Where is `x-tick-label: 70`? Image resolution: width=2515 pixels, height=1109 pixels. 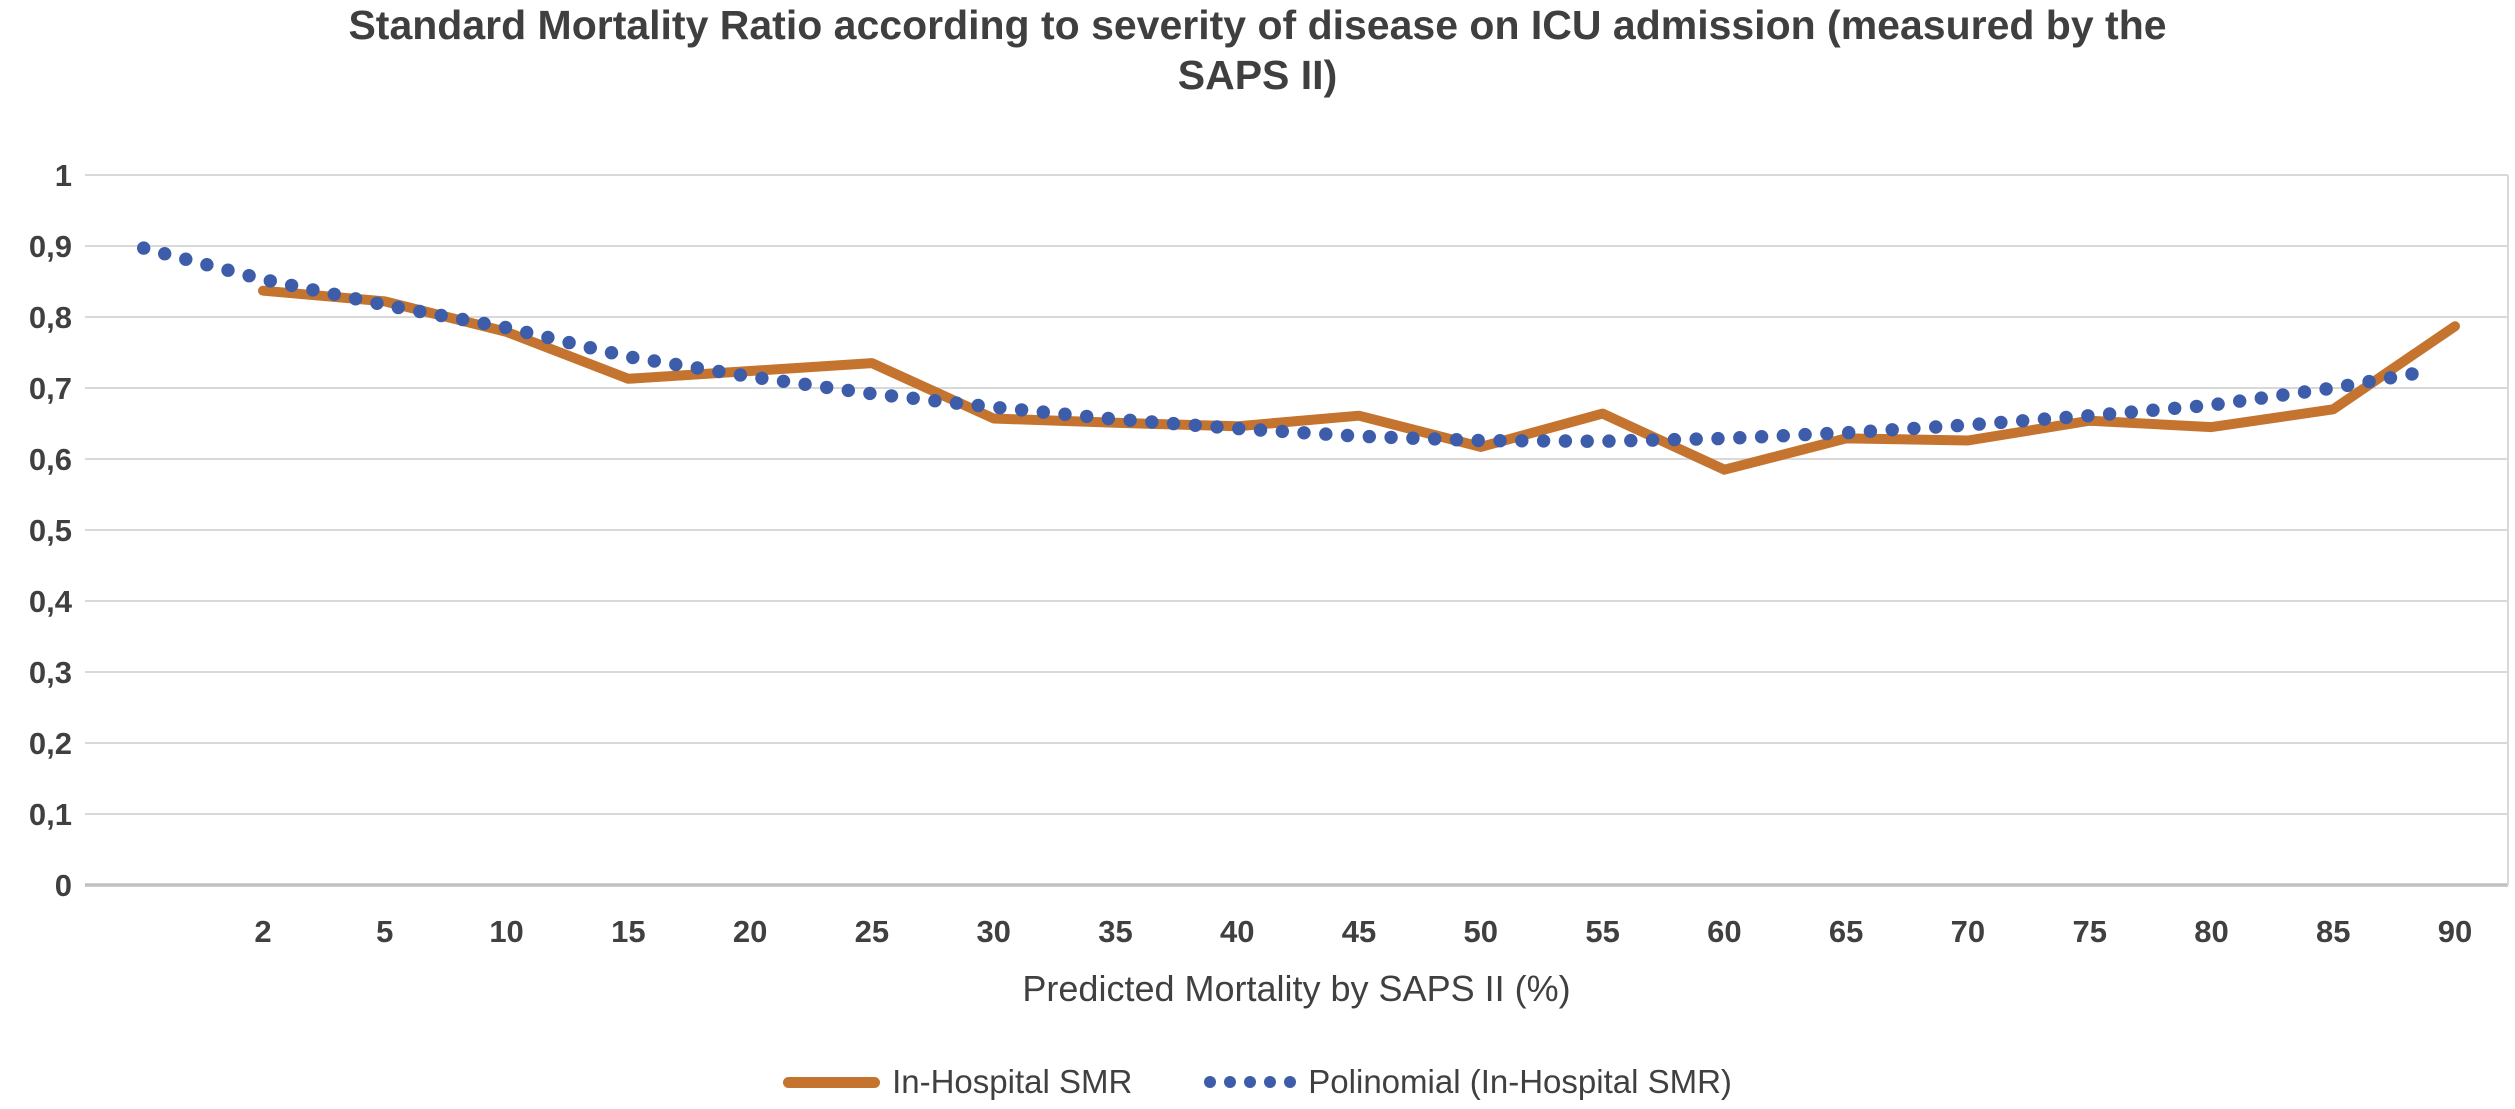
x-tick-label: 70 is located at coordinates (1968, 931).